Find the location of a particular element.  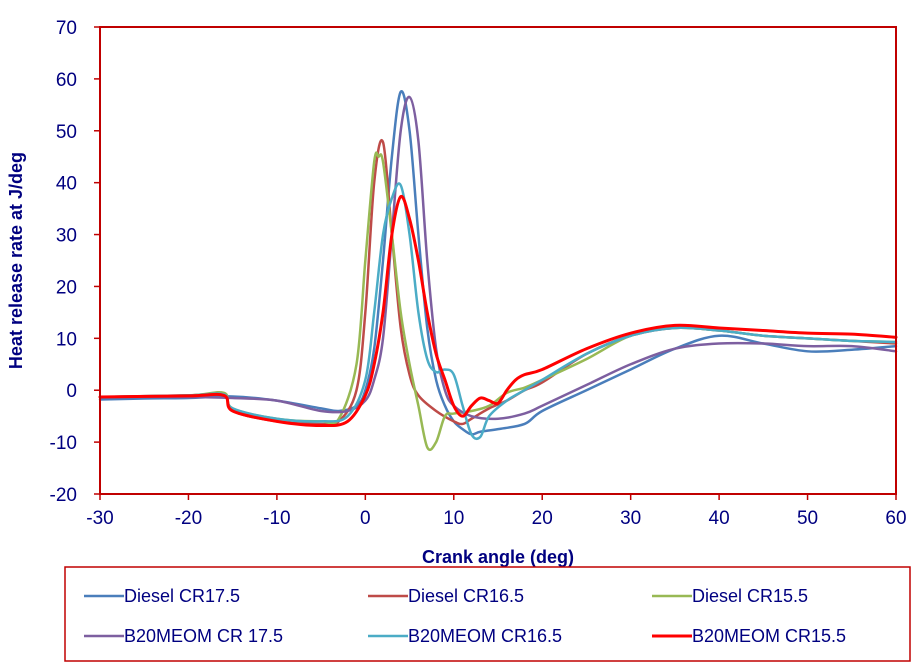

legend-entry-label: Diesel CR15.5 is located at coordinates (750, 596).